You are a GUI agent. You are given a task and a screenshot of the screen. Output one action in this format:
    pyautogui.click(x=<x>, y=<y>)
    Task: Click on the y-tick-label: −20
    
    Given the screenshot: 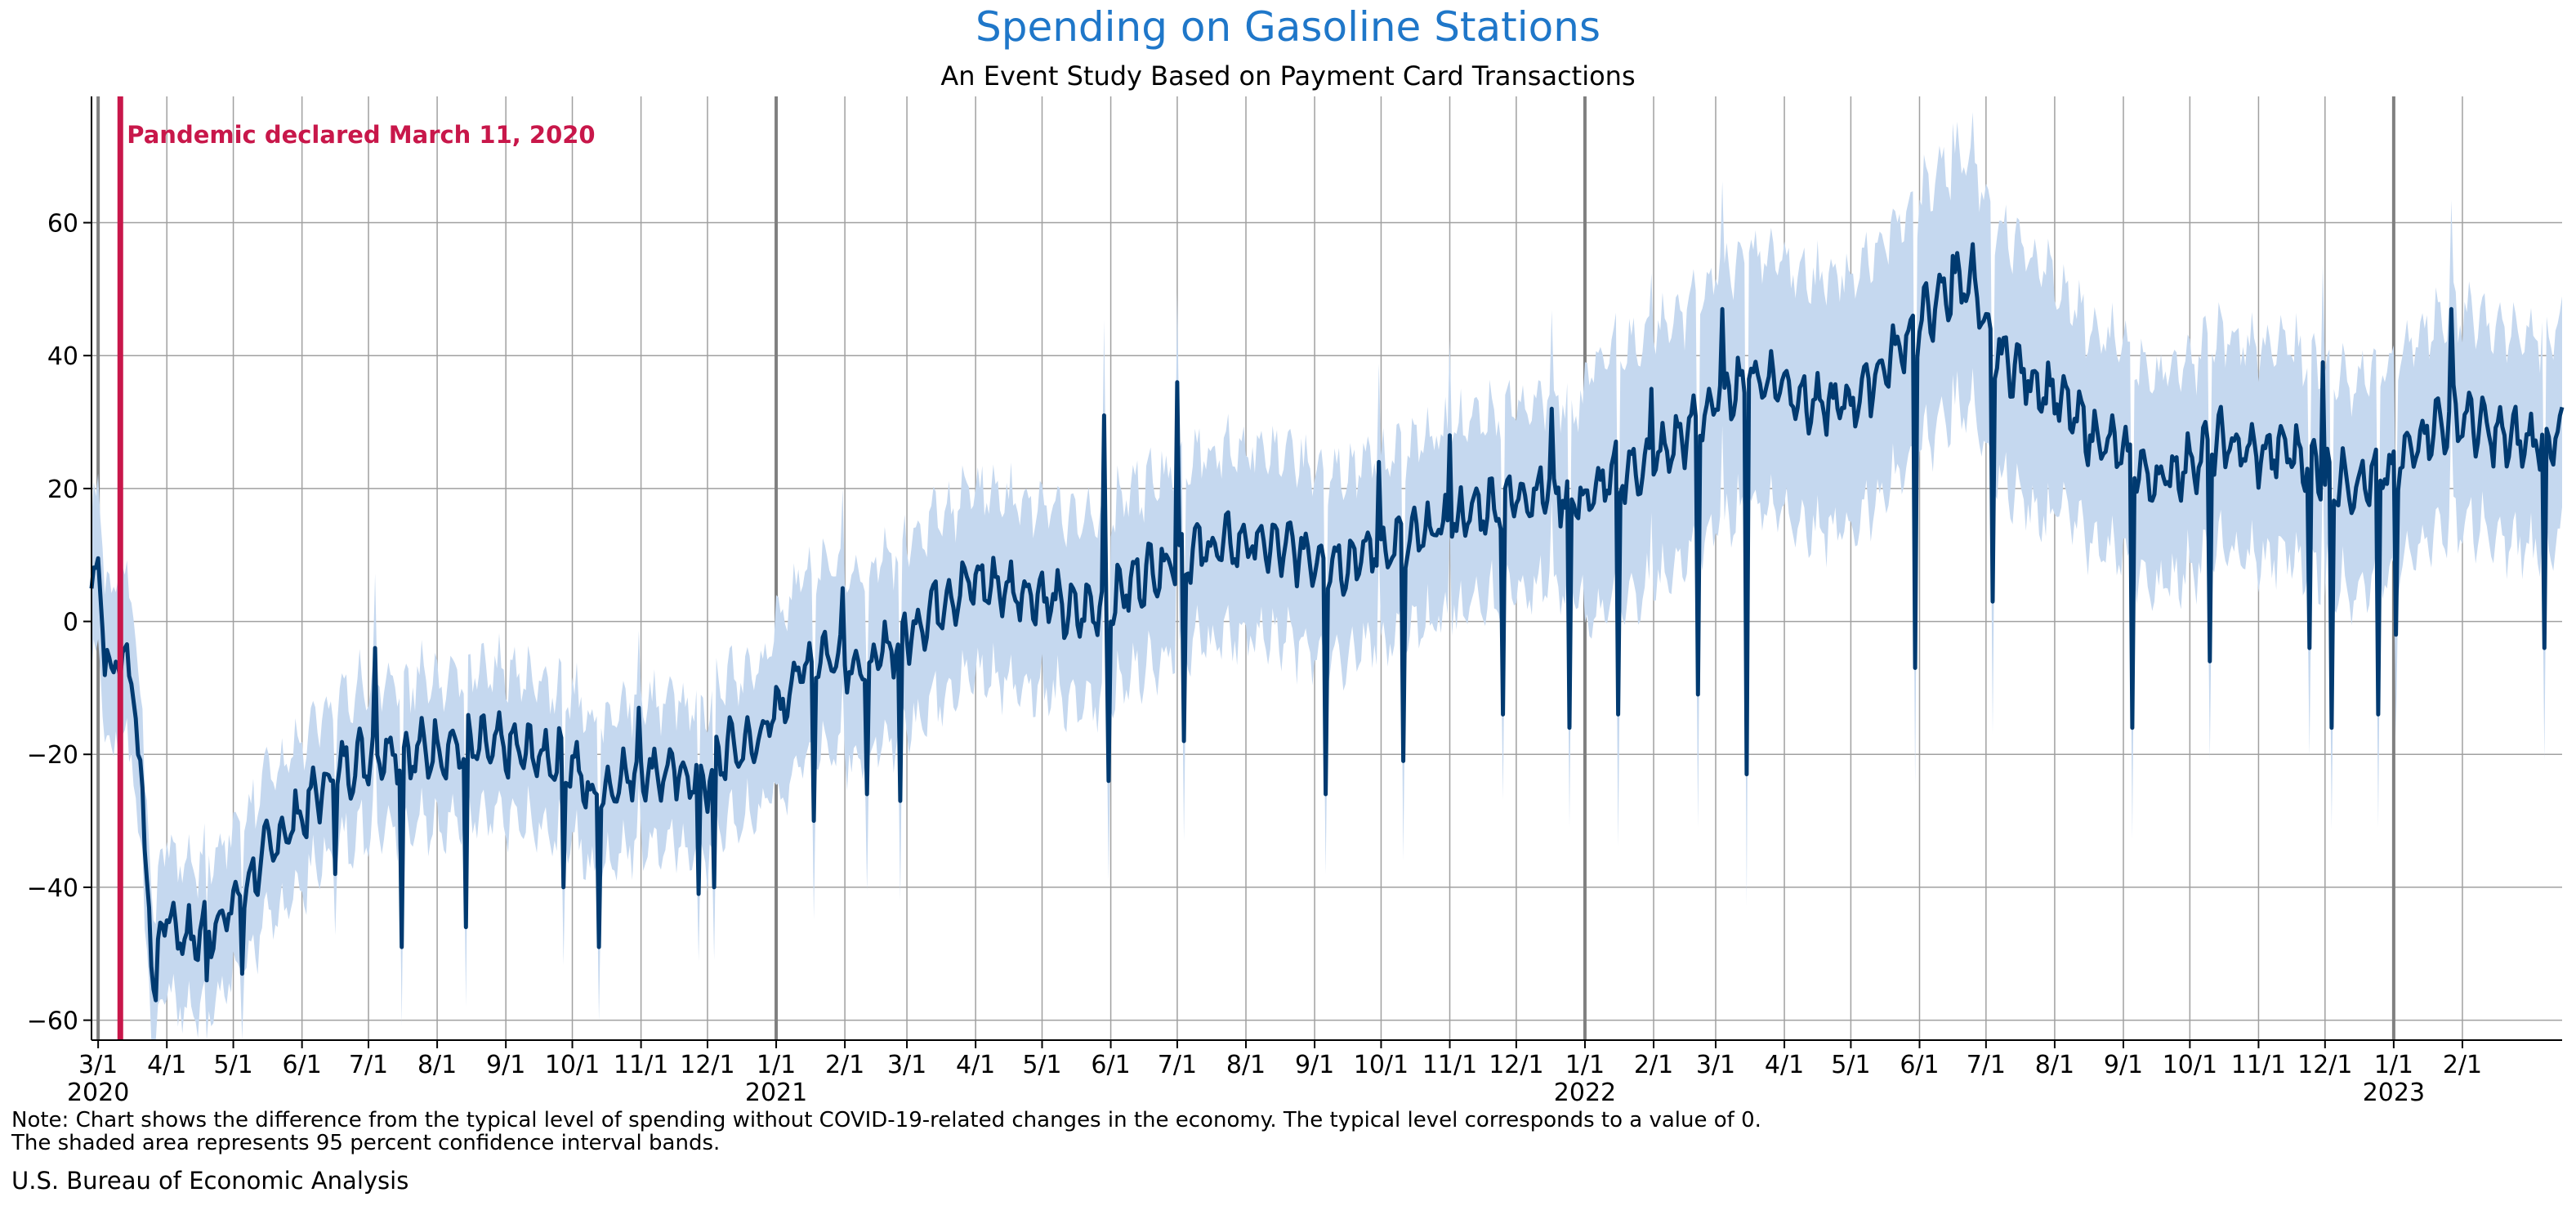 What is the action you would take?
    pyautogui.click(x=53, y=755)
    